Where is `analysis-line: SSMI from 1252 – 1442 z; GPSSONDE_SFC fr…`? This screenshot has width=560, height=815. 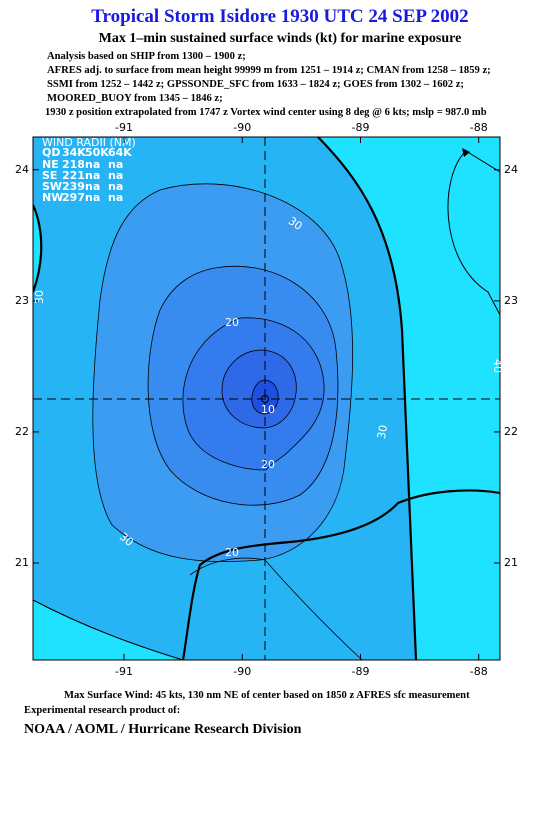
analysis-line: SSMI from 1252 – 1442 z; GPSSONDE_SFC fr… is located at coordinates (255, 84).